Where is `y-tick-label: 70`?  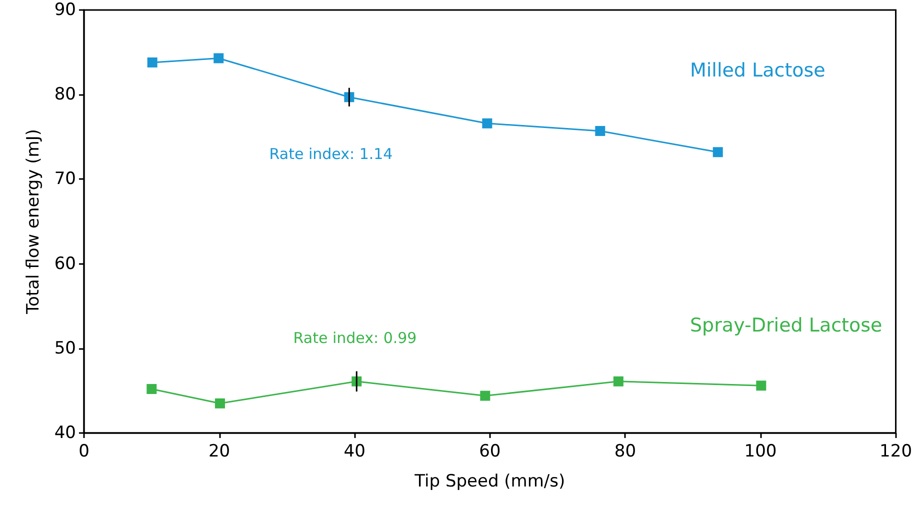
y-tick-label: 70 is located at coordinates (65, 179).